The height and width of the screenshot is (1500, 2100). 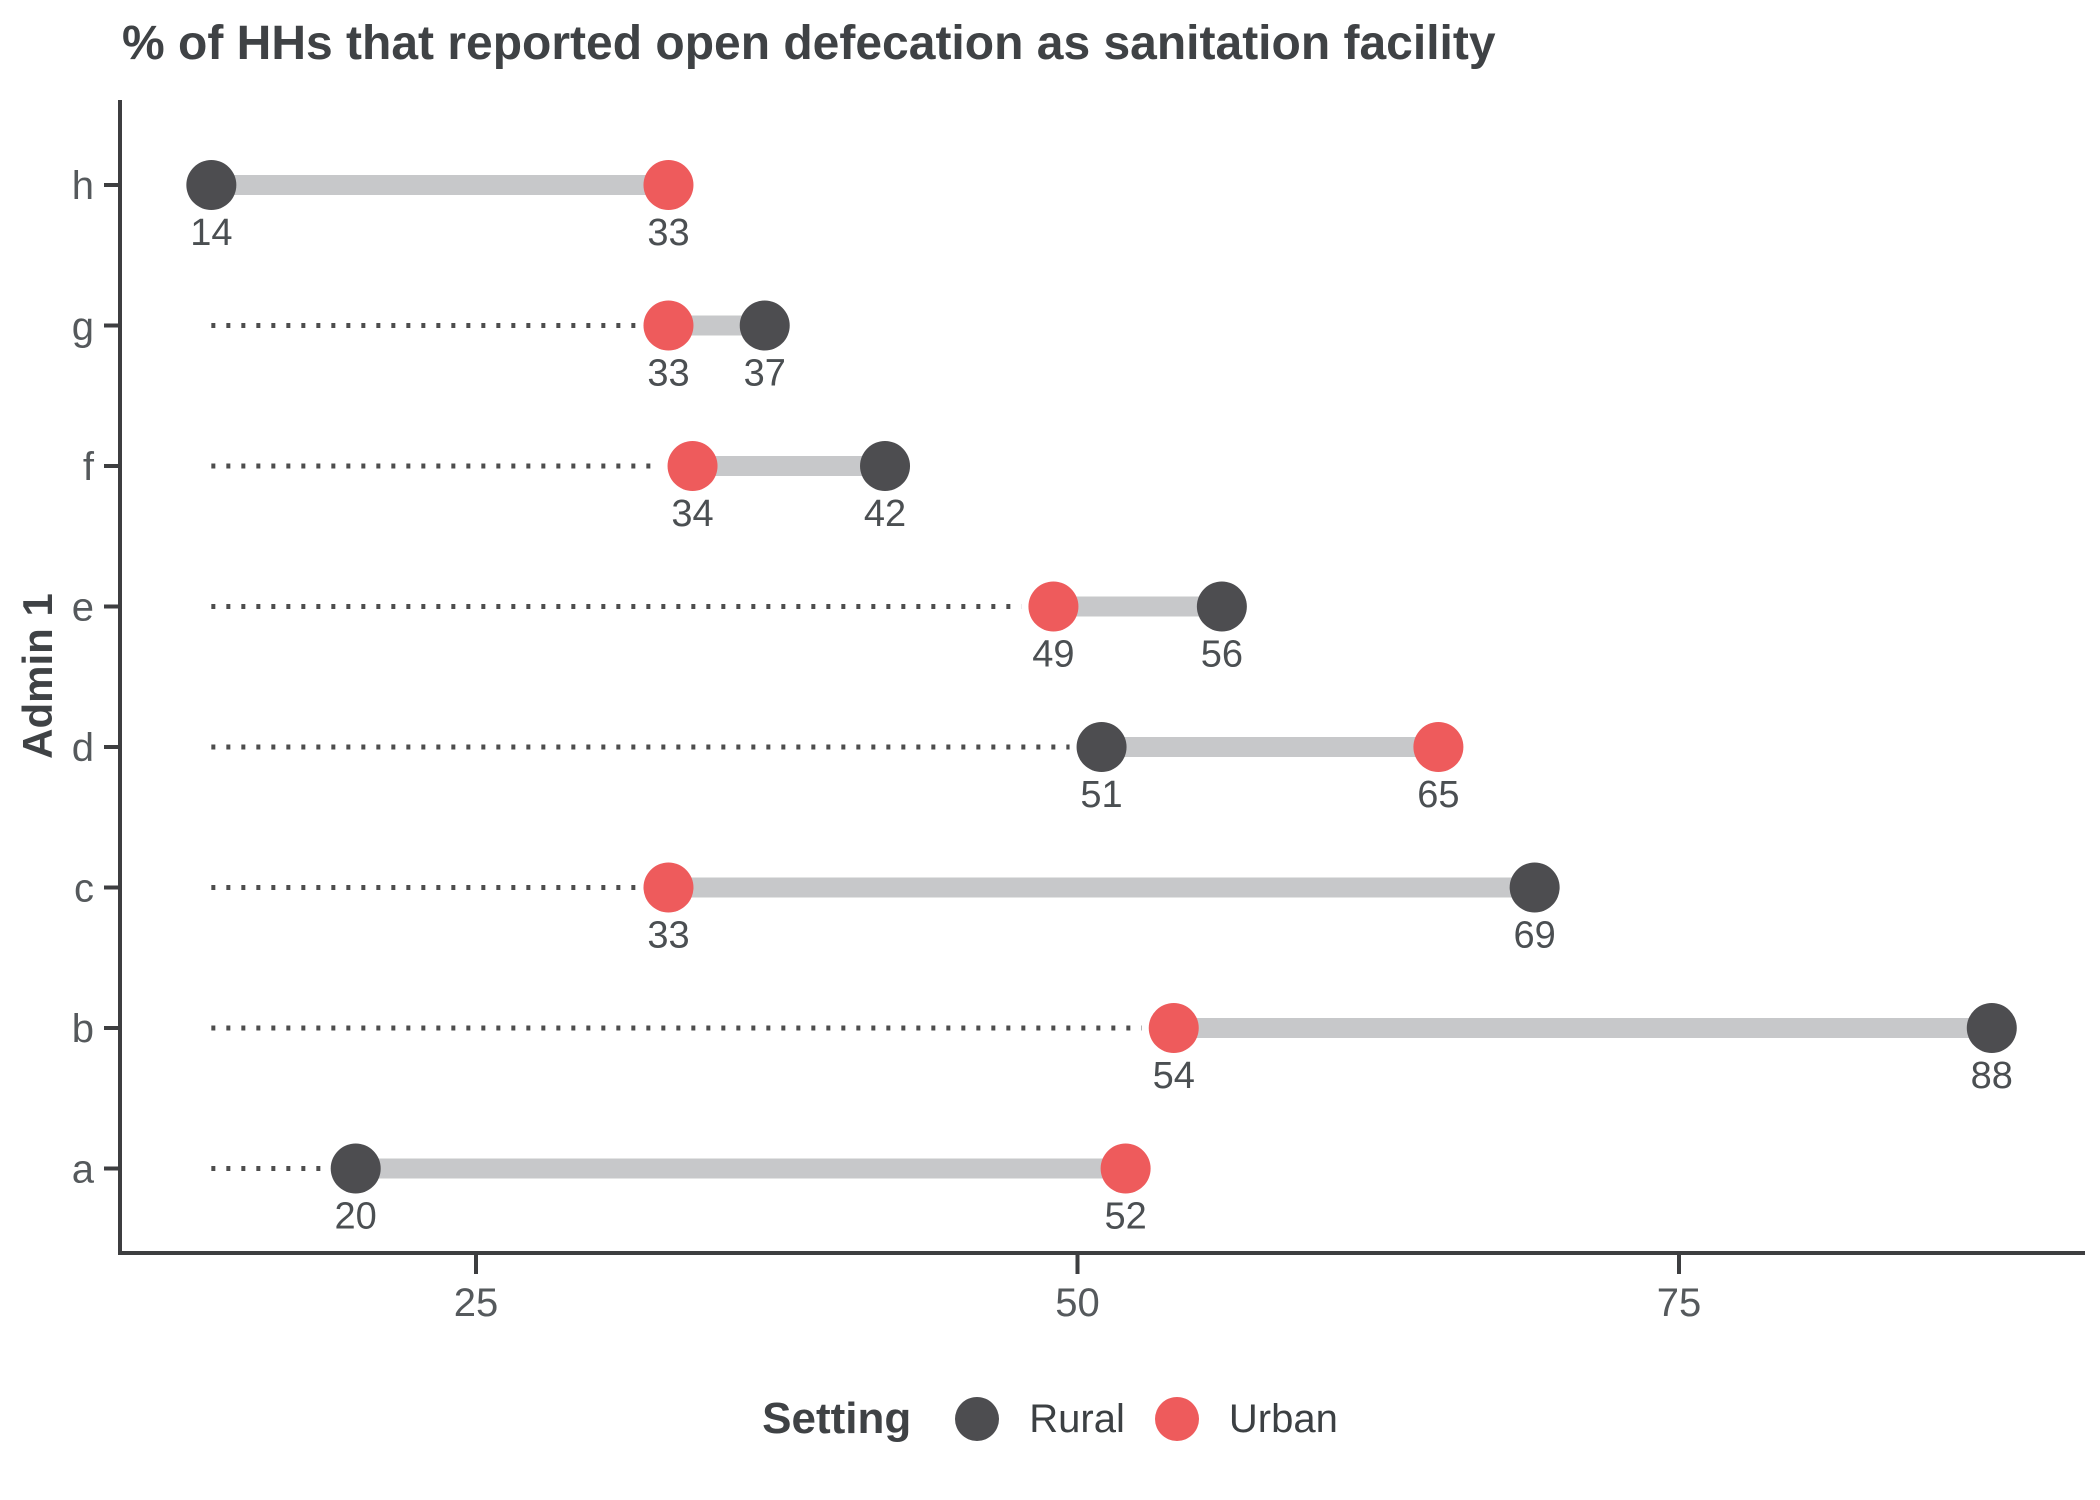 I want to click on value-label-rural: 37, so click(x=765, y=374).